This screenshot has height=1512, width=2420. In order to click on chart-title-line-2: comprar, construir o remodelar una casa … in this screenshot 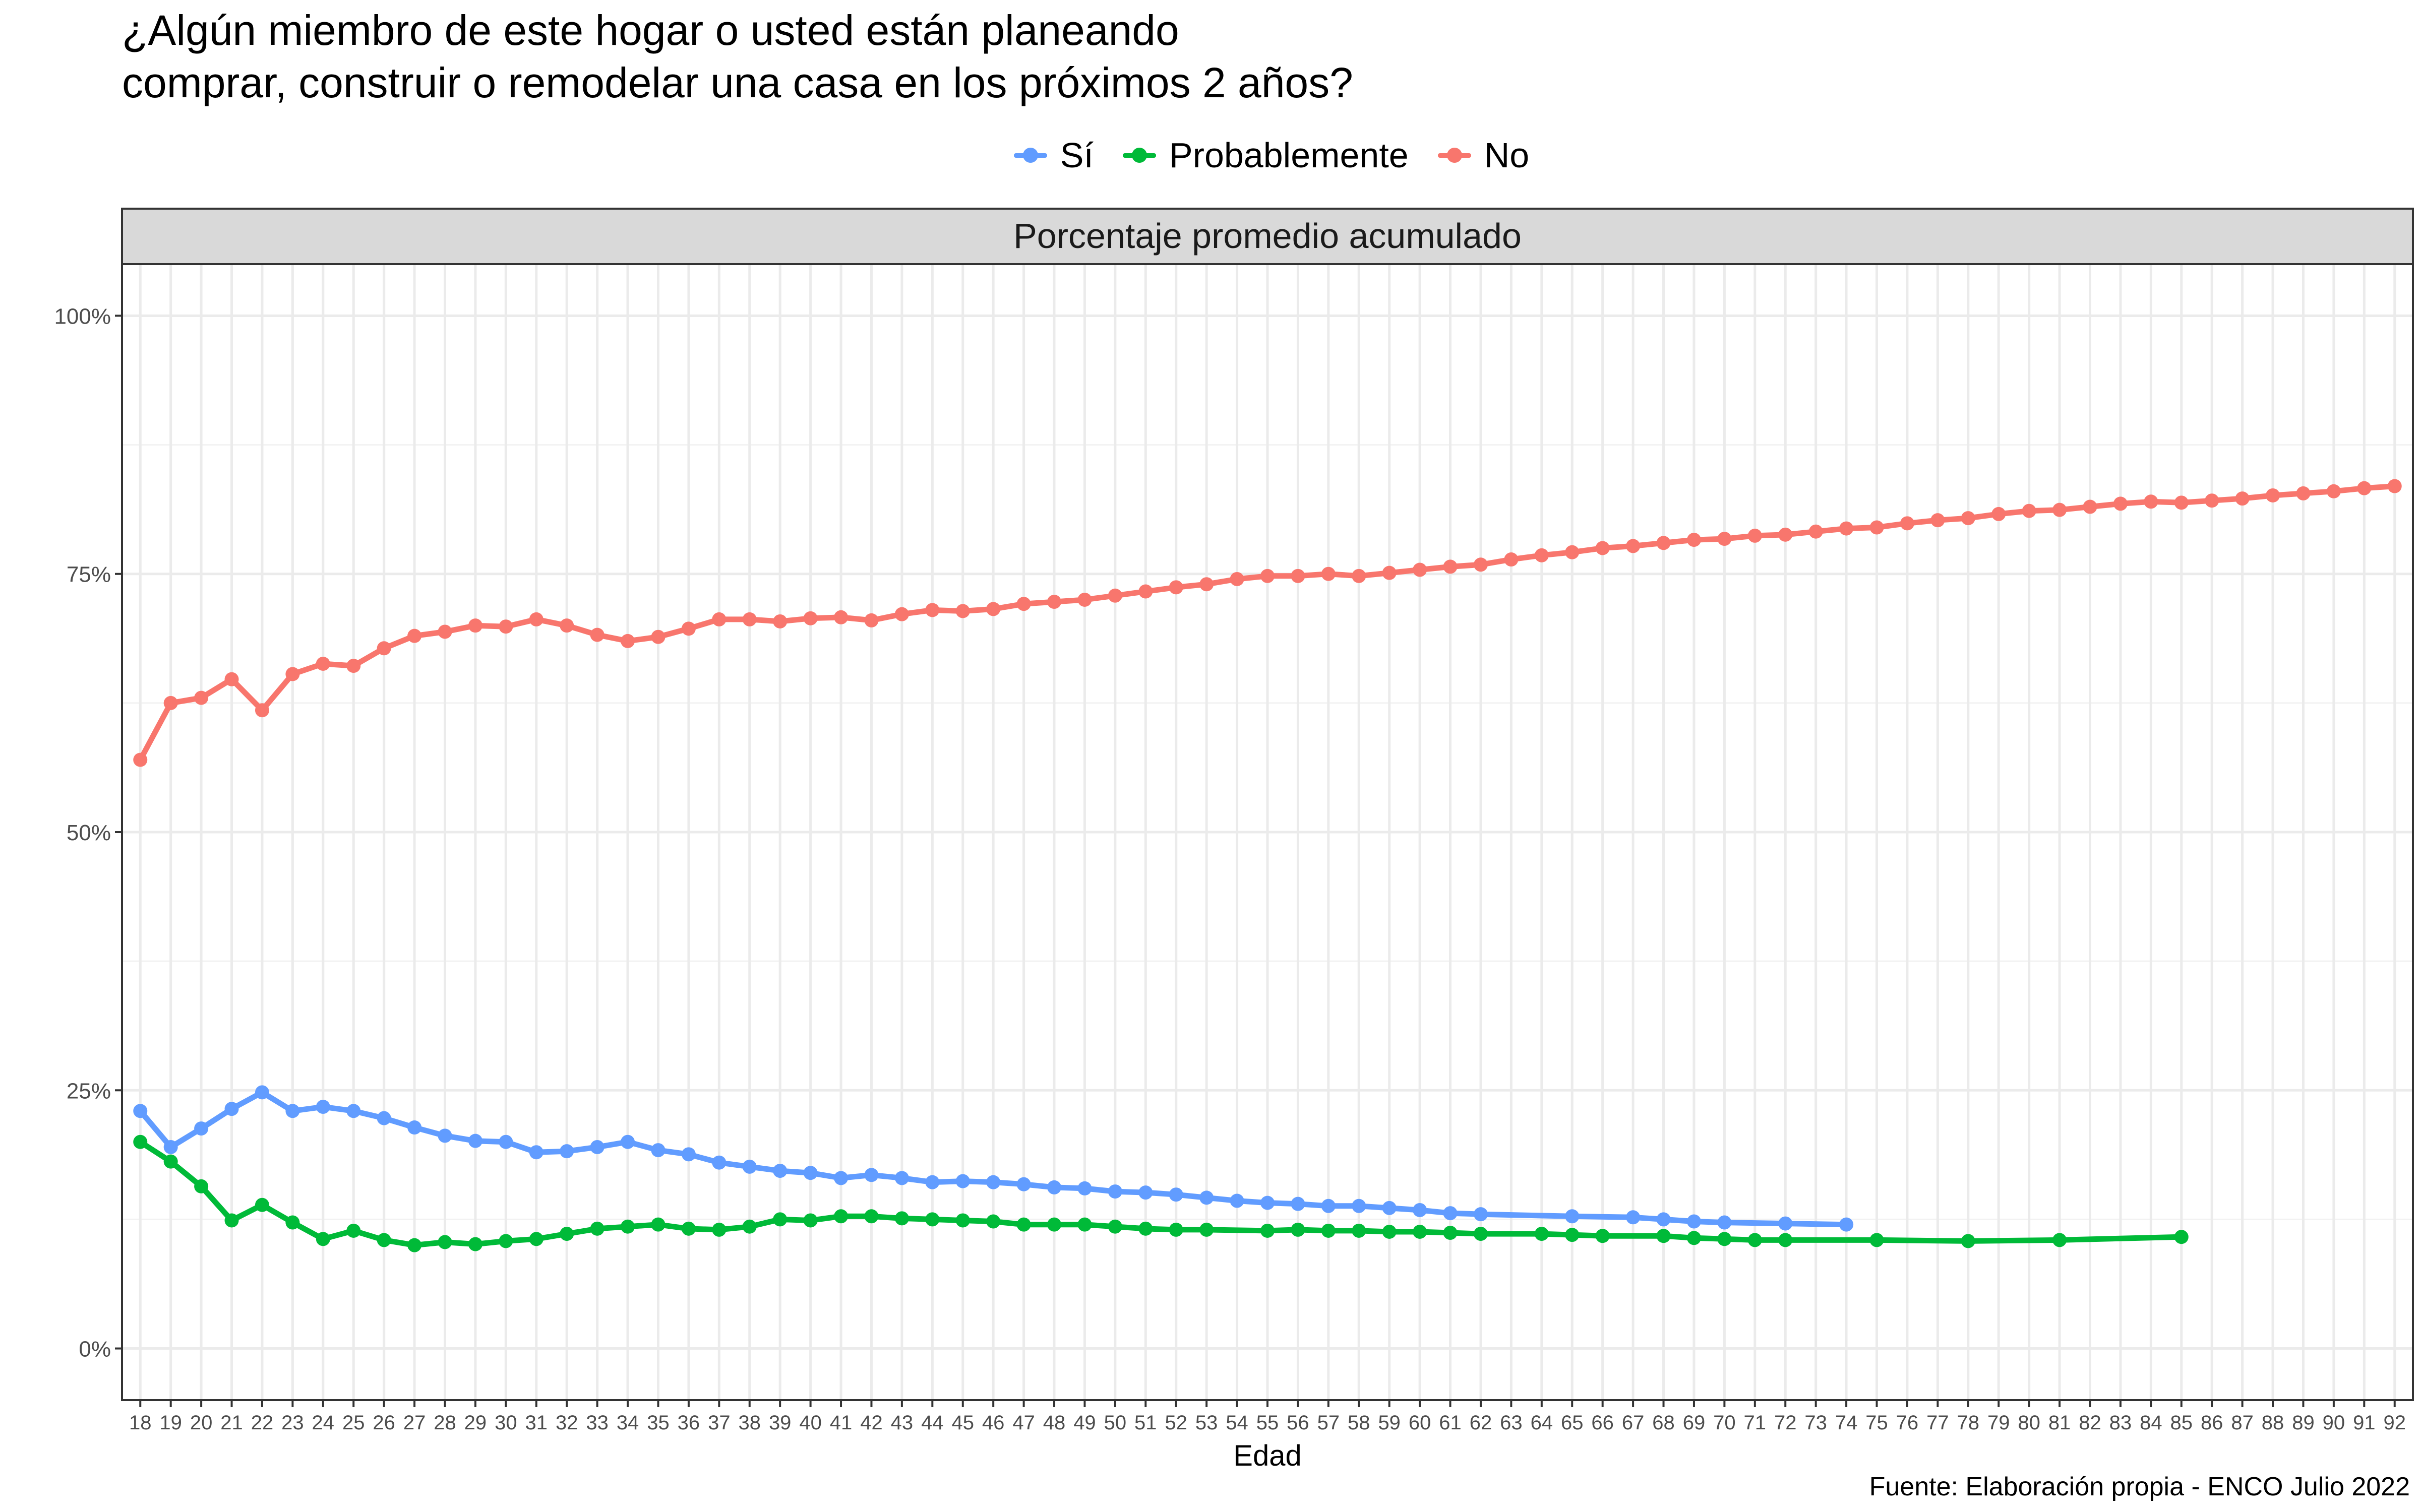, I will do `click(737, 83)`.